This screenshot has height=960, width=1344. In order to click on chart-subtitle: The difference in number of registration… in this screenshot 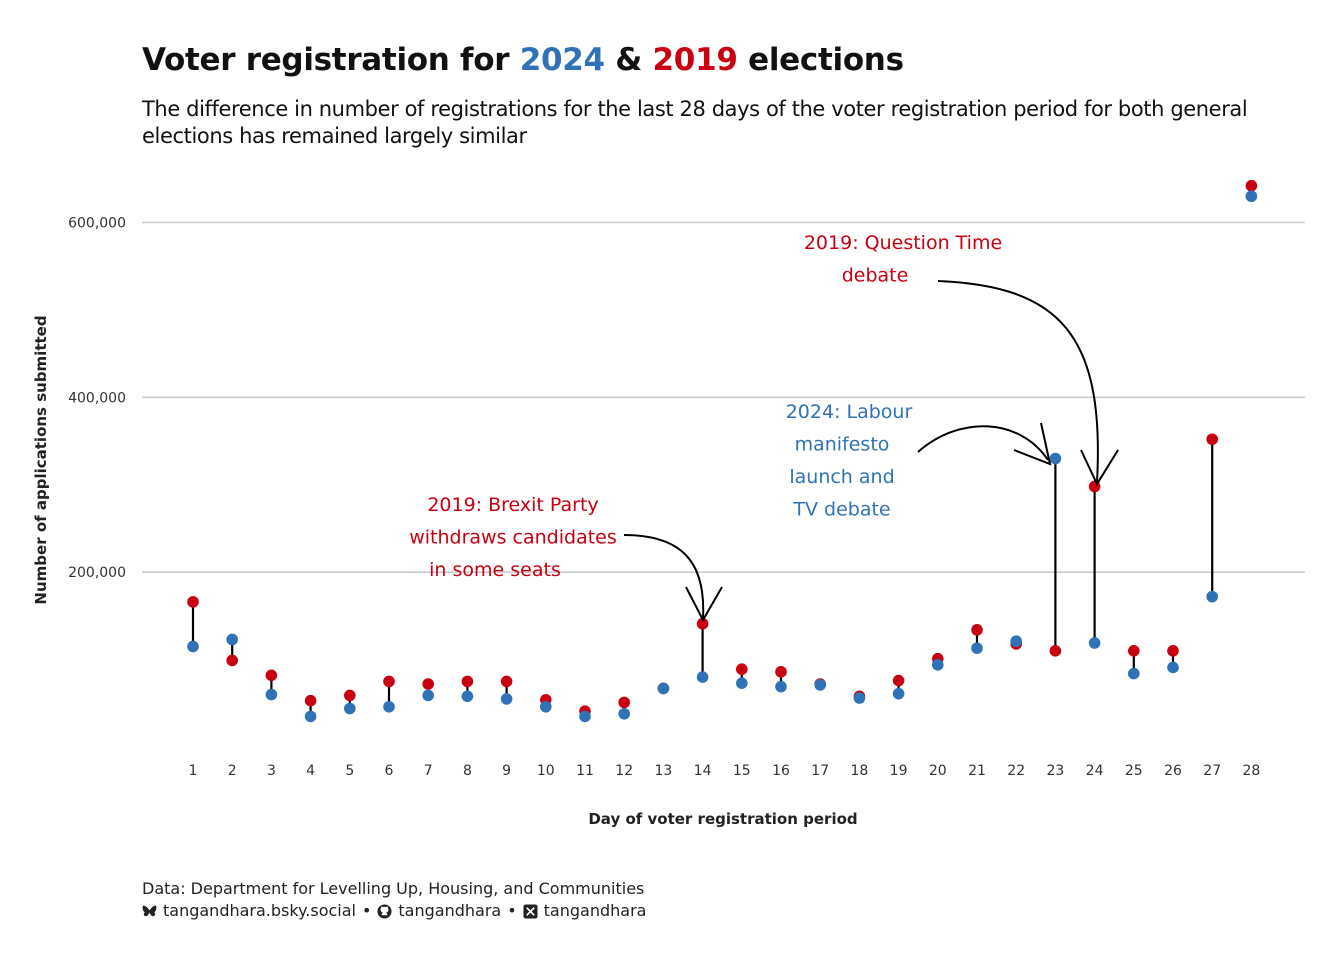, I will do `click(695, 122)`.